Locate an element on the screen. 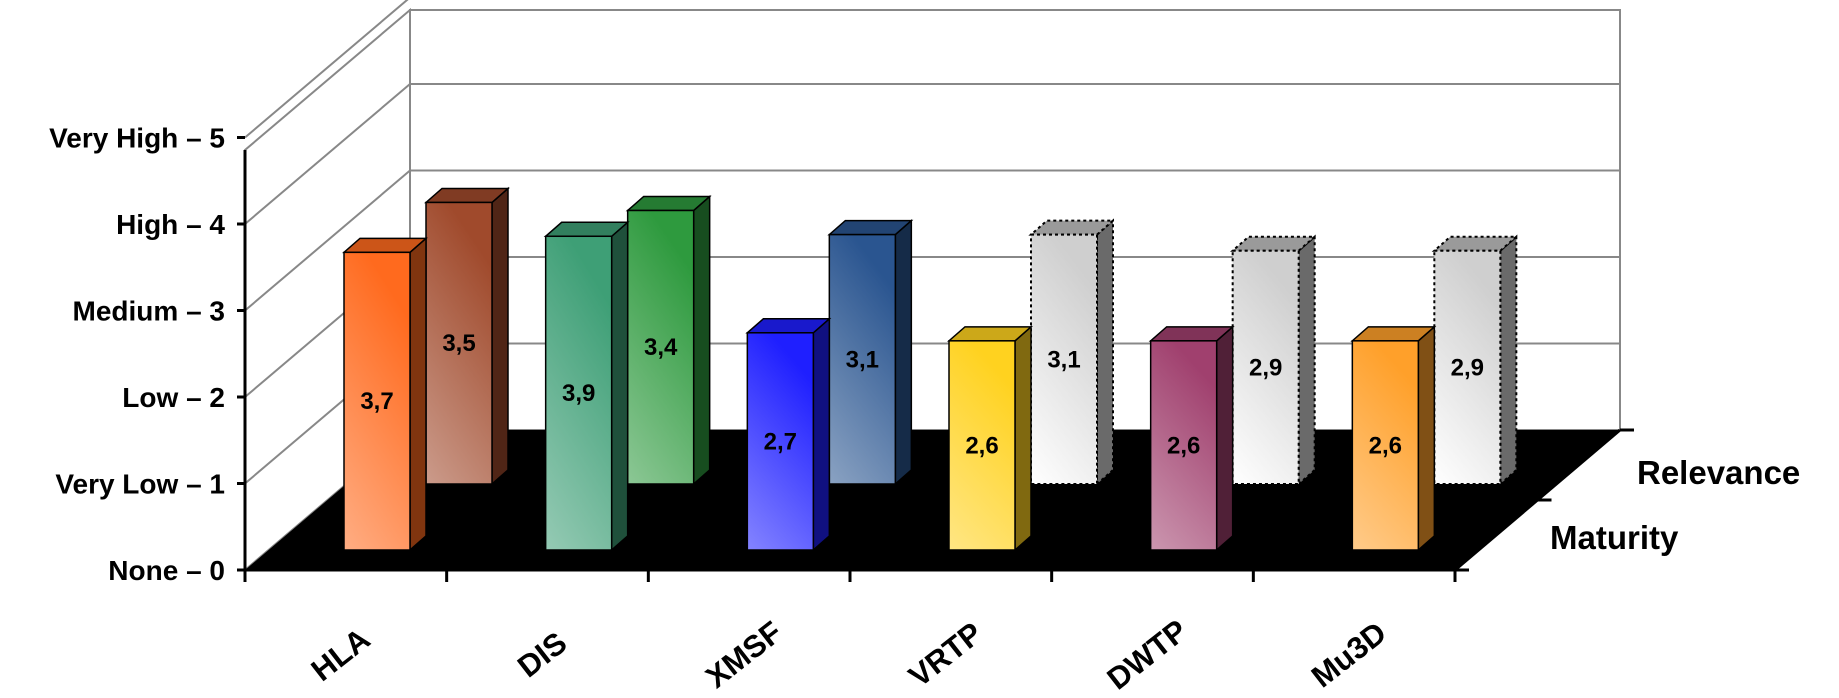 This screenshot has width=1839, height=698. x-category-label: DWTP is located at coordinates (1146, 655).